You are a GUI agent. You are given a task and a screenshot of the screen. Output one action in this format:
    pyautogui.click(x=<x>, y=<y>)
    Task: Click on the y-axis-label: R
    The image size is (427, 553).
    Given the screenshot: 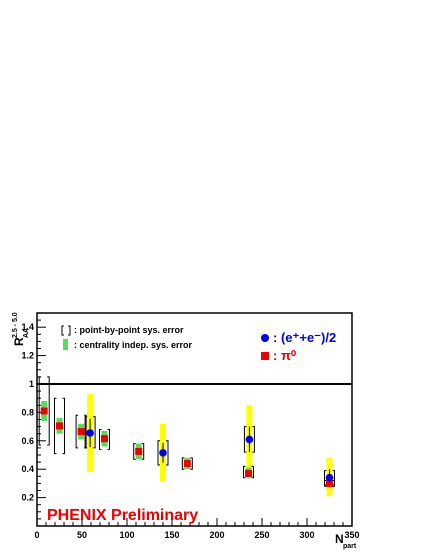 What is the action you would take?
    pyautogui.click(x=19, y=341)
    